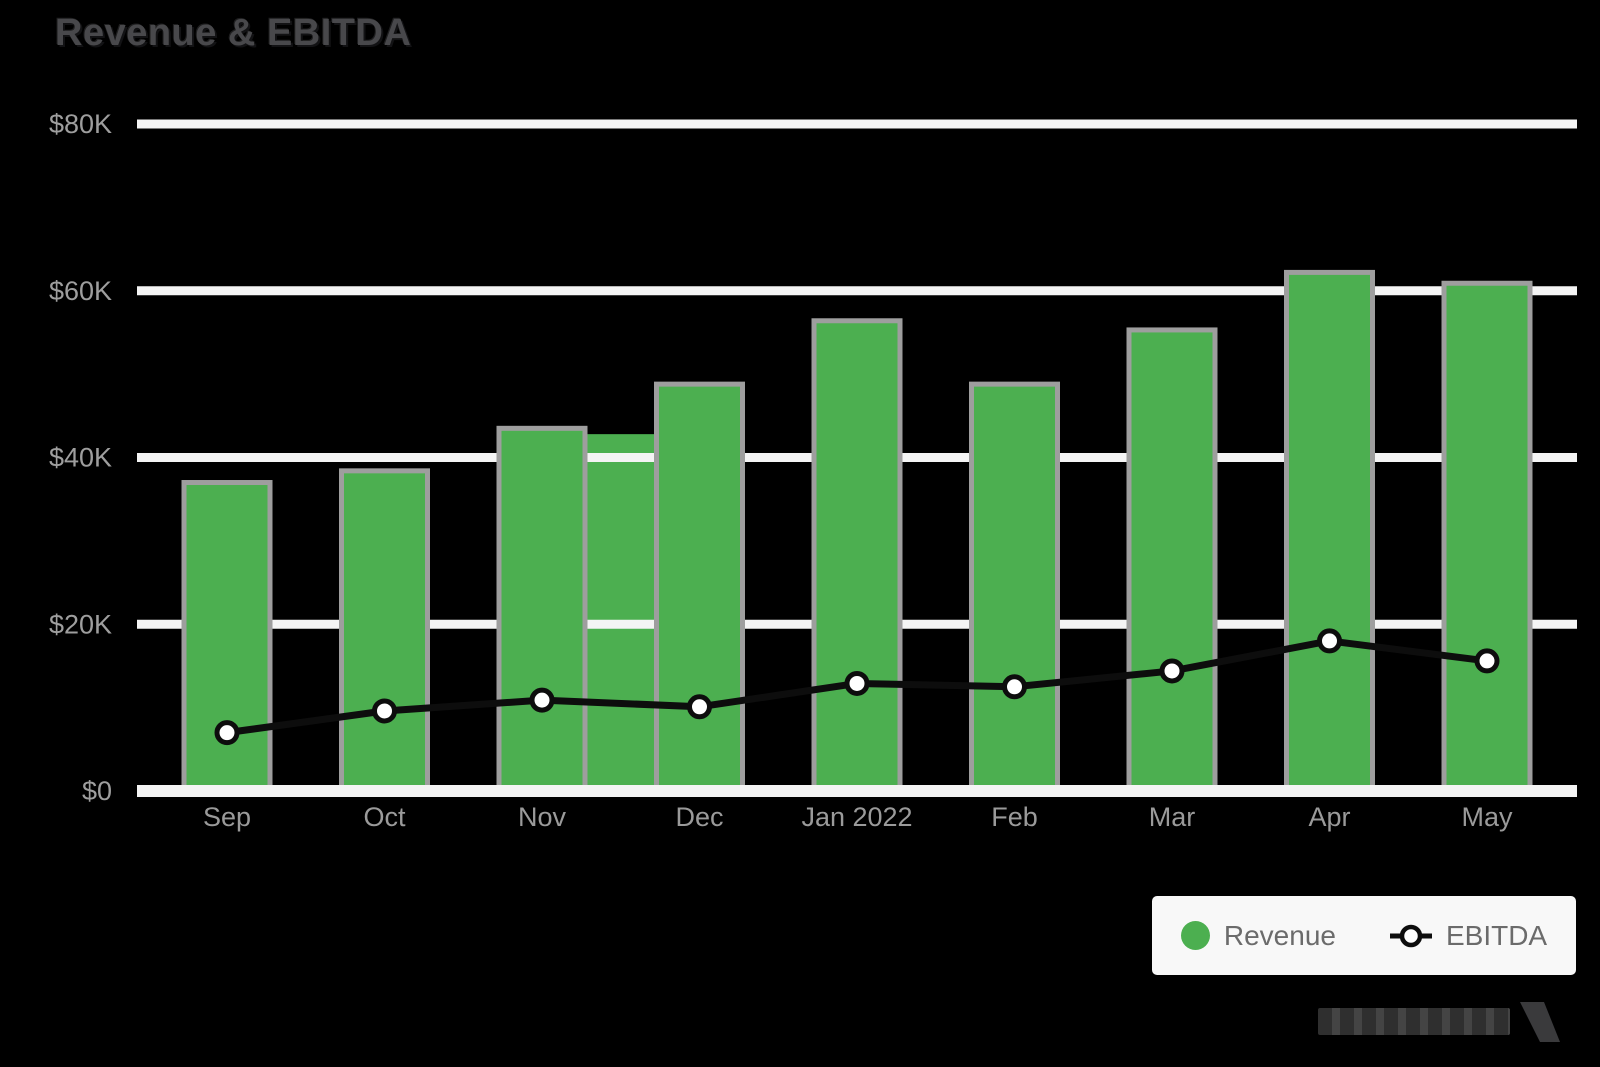 The image size is (1600, 1067). What do you see at coordinates (1329, 817) in the screenshot?
I see `x-tick-label-apr: Apr` at bounding box center [1329, 817].